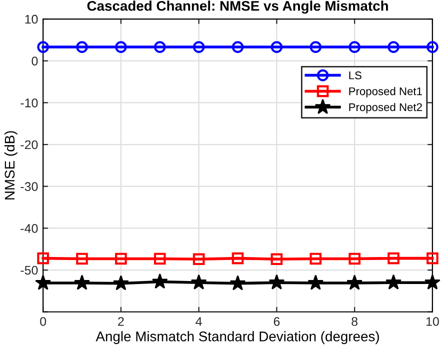  I want to click on x-tick-label: 6, so click(277, 321).